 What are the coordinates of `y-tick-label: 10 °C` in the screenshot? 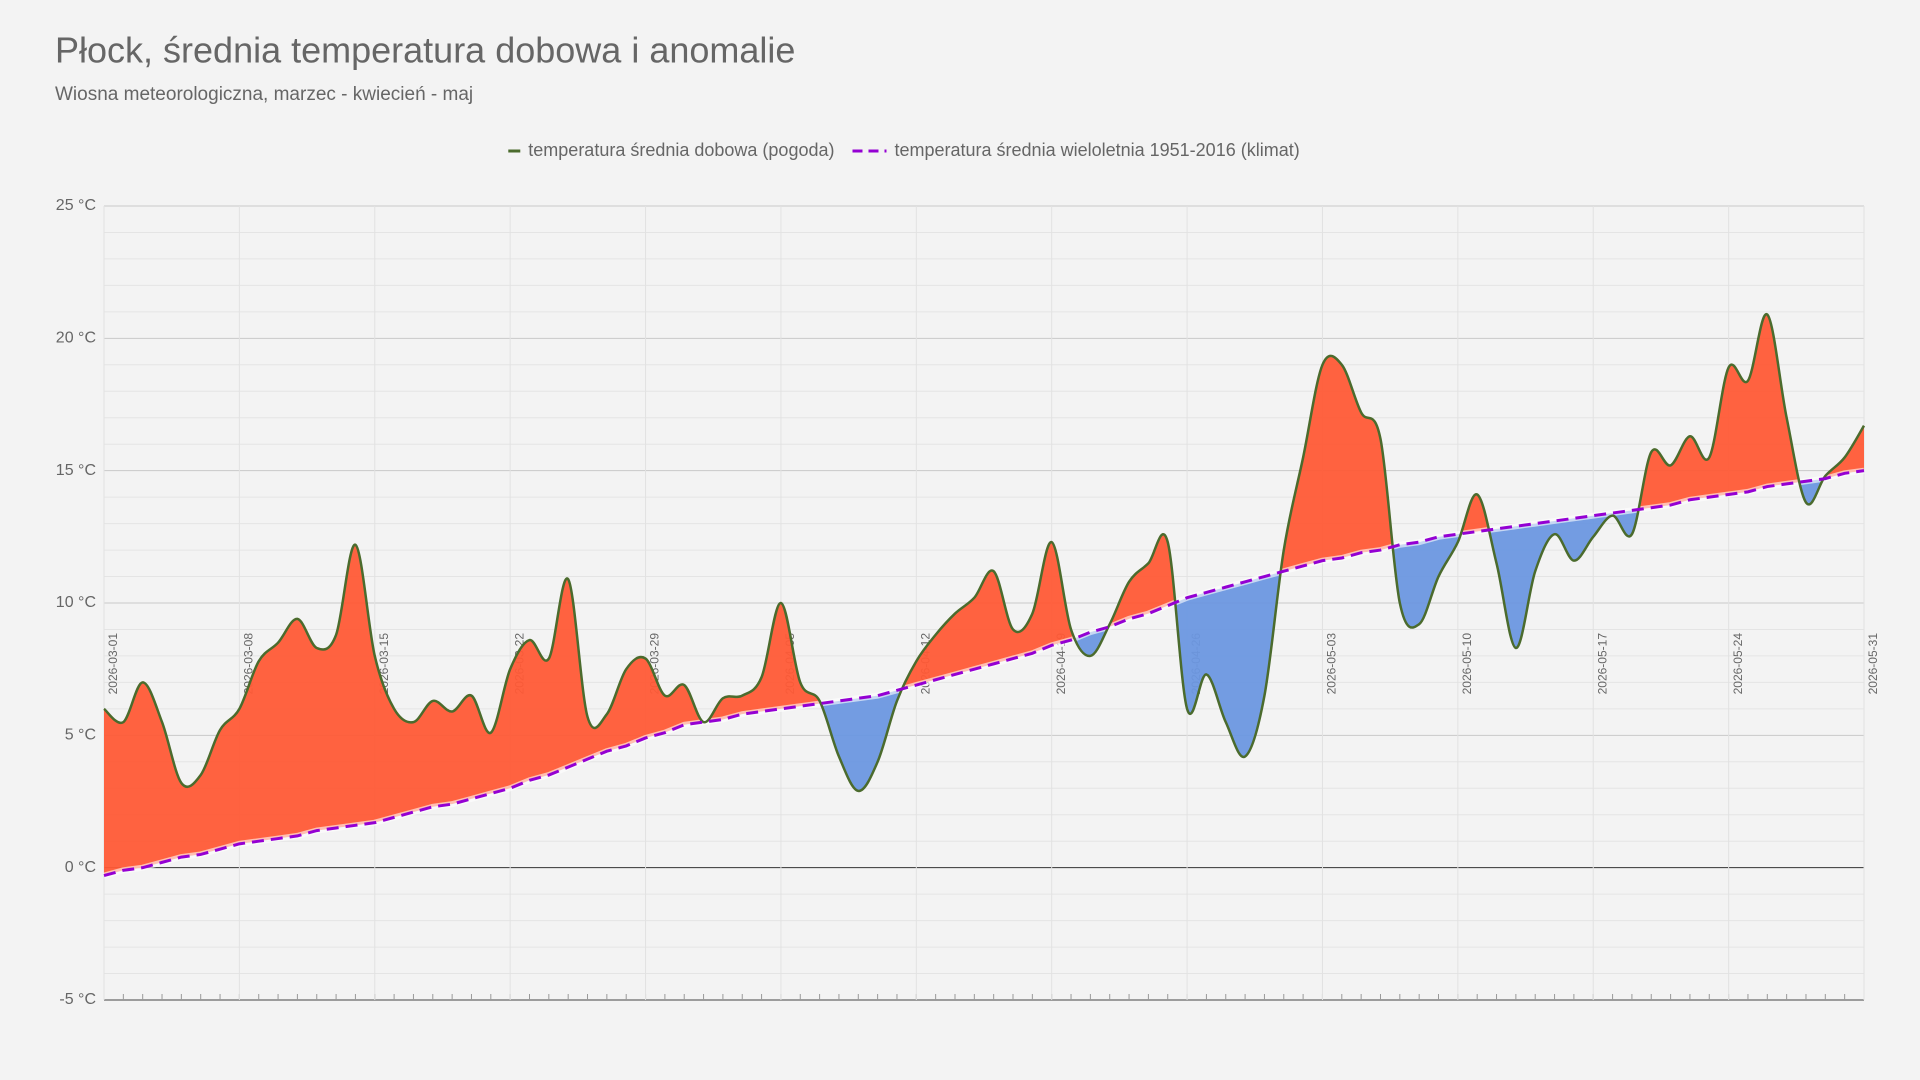 It's located at (76, 602).